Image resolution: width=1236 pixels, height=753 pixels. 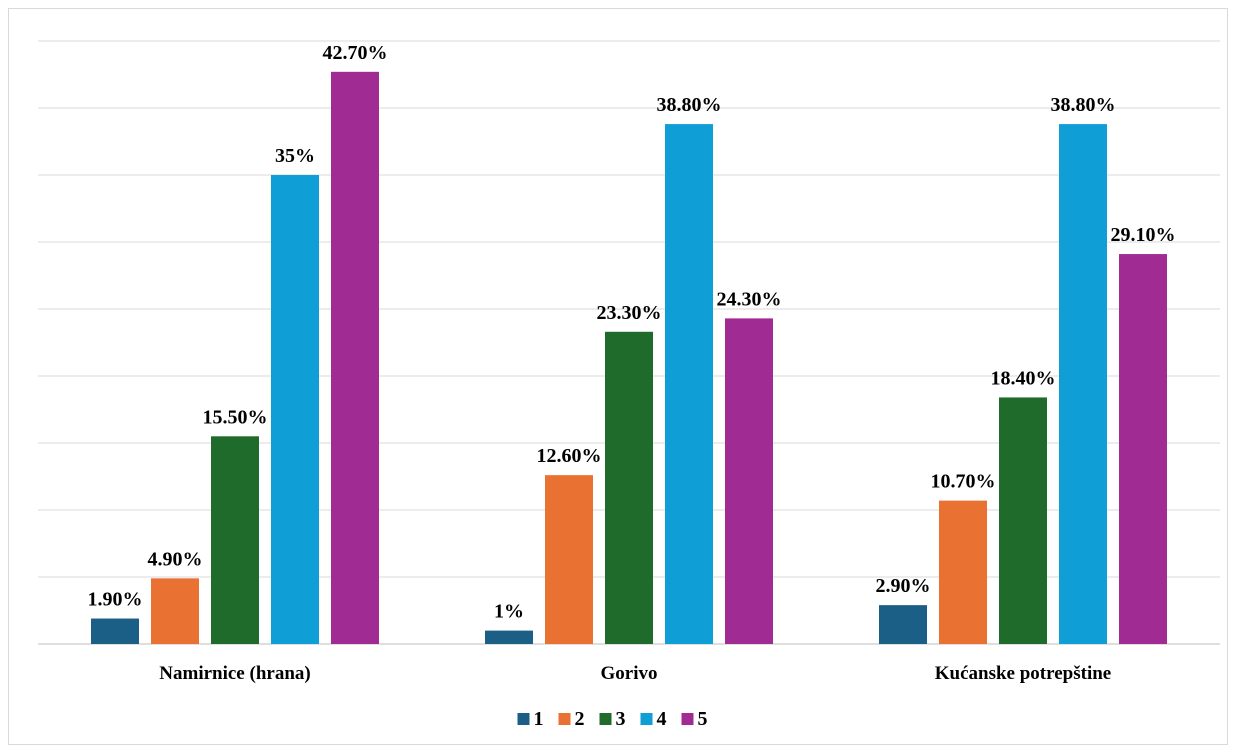 What do you see at coordinates (703, 719) in the screenshot?
I see `legend-label: 5` at bounding box center [703, 719].